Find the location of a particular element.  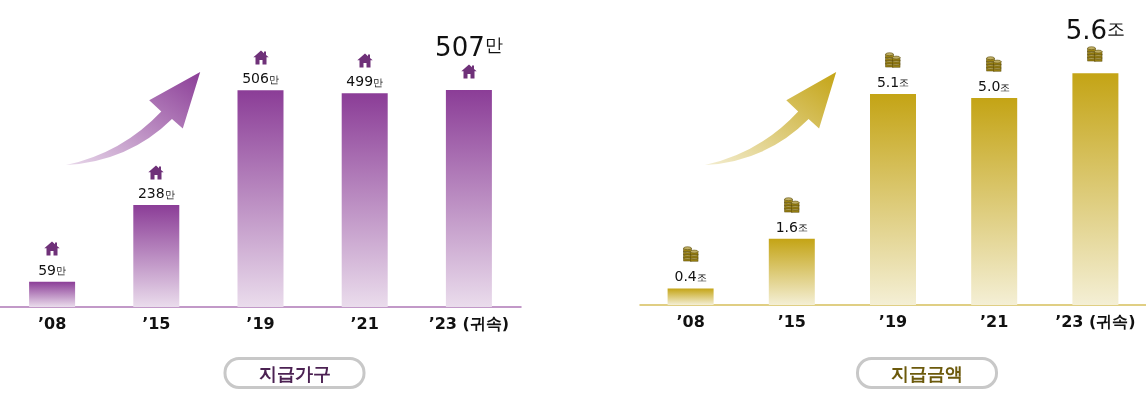

data-label: 0.4조 is located at coordinates (690, 276).